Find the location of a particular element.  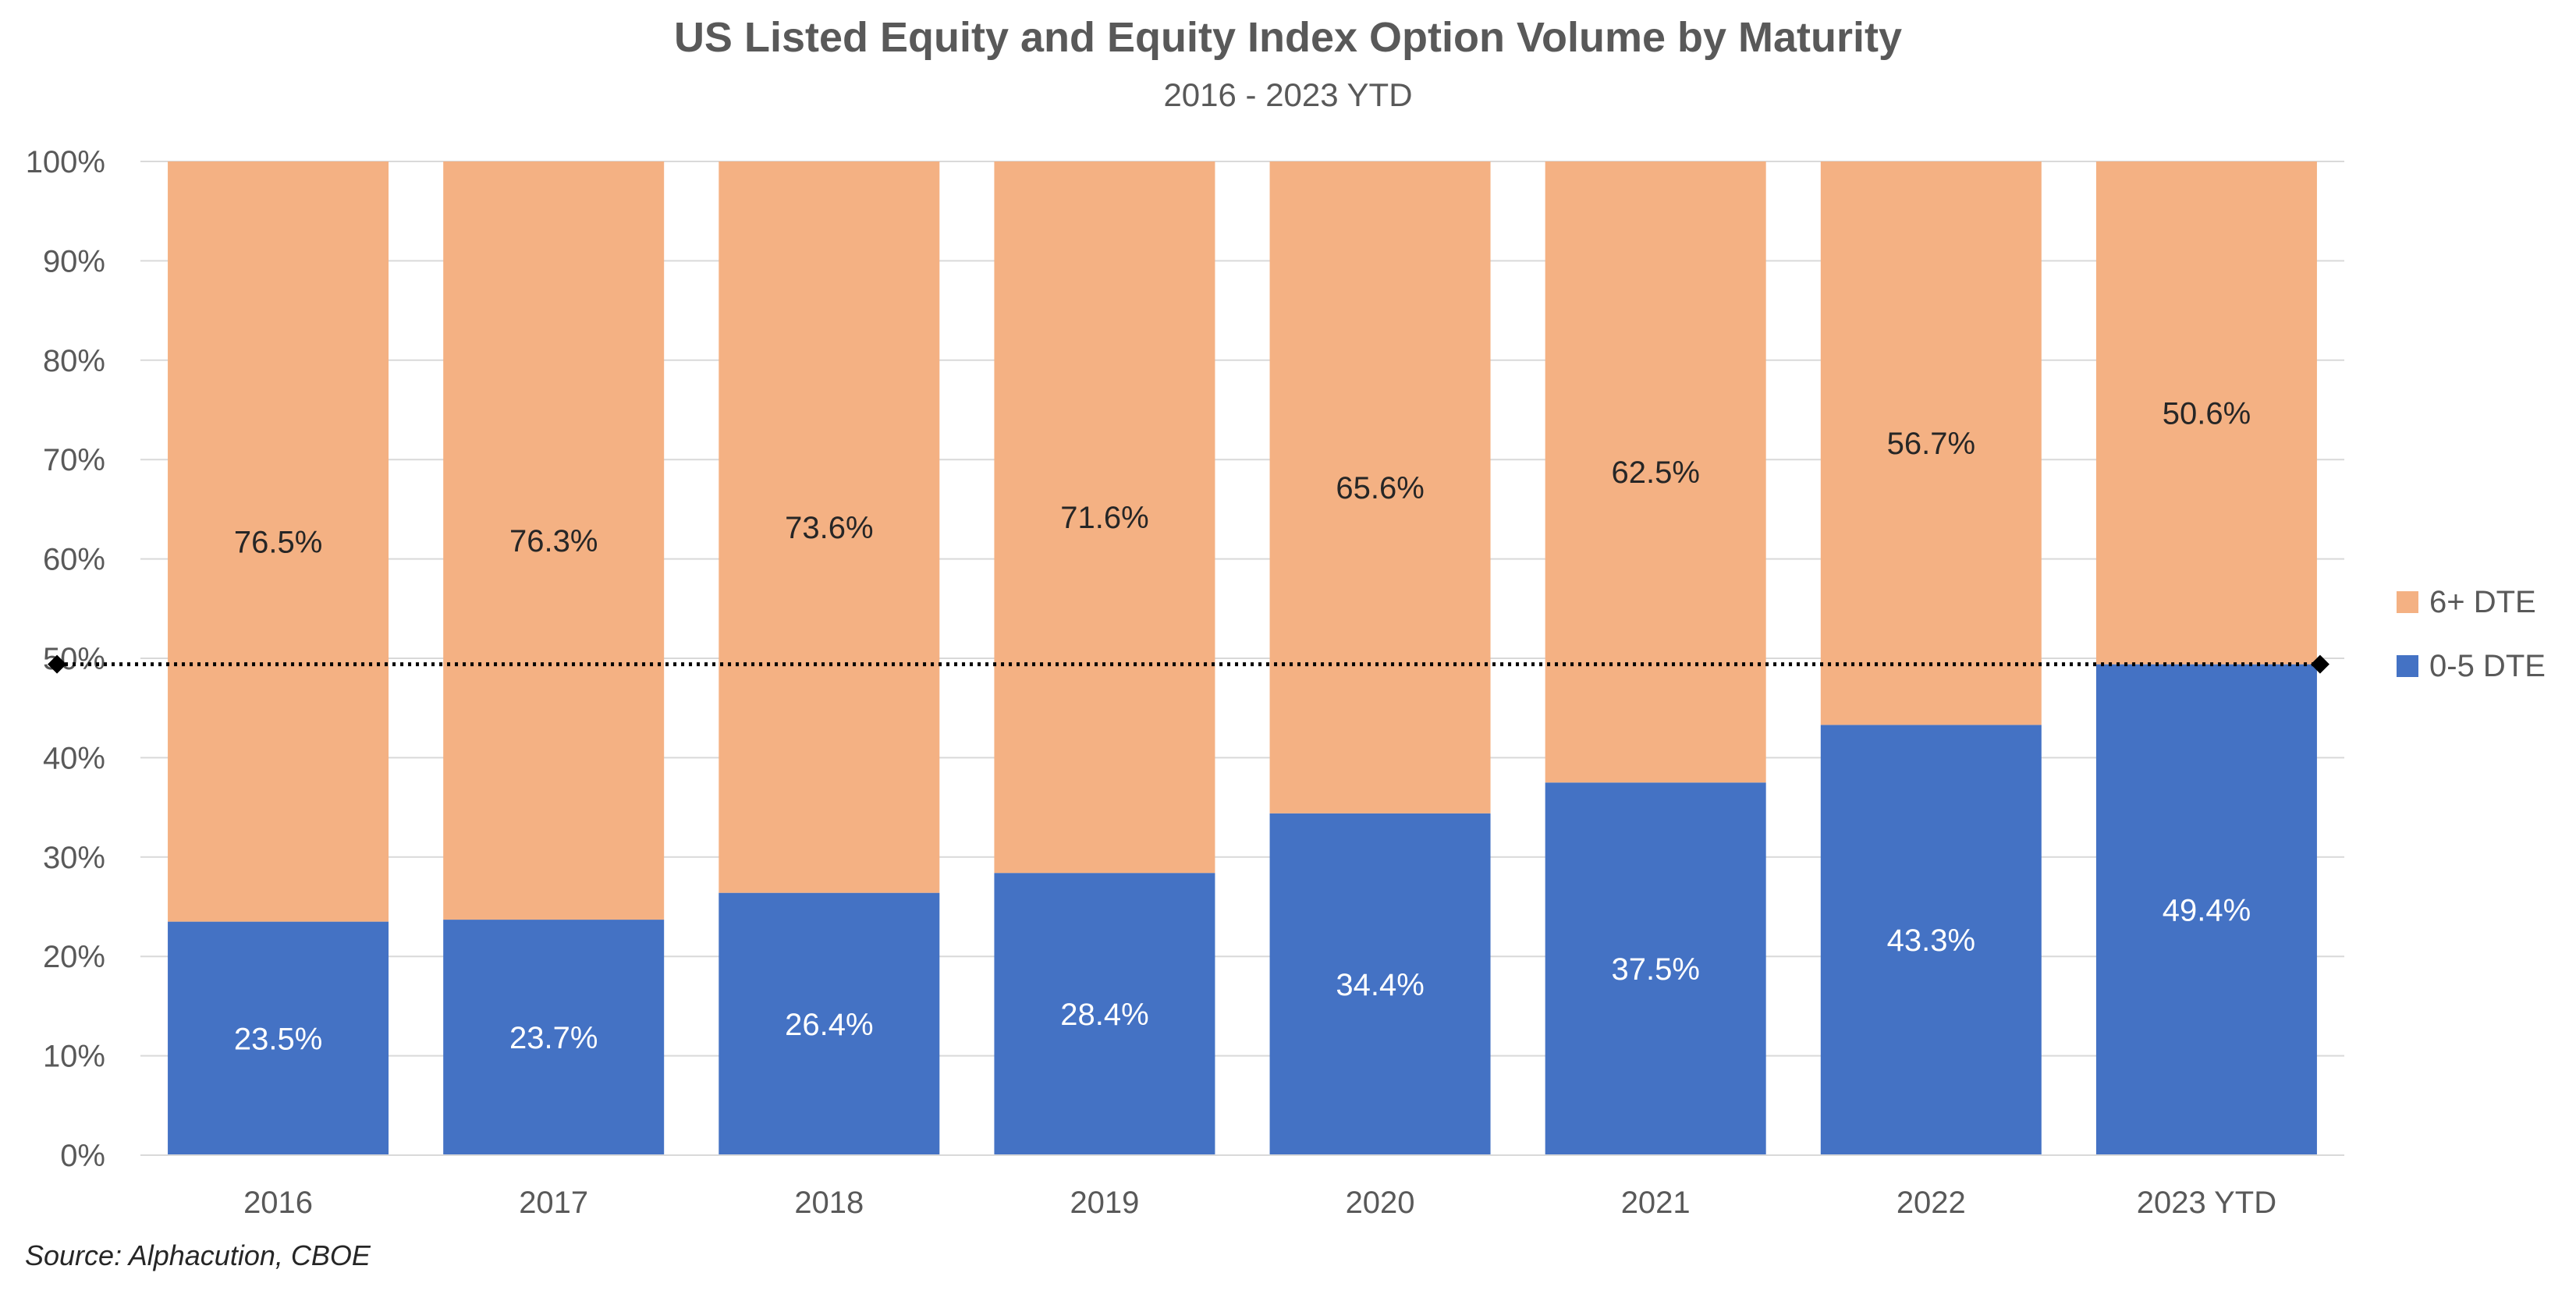

x-tick-label: 2017 is located at coordinates (553, 1203).